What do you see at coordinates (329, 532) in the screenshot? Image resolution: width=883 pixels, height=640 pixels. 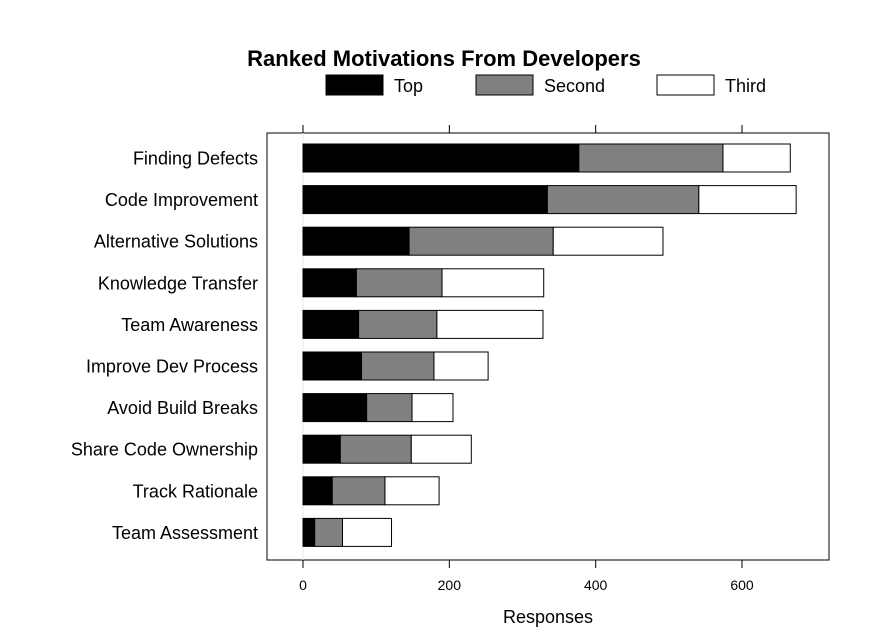 I see `bar-team-assessment-second` at bounding box center [329, 532].